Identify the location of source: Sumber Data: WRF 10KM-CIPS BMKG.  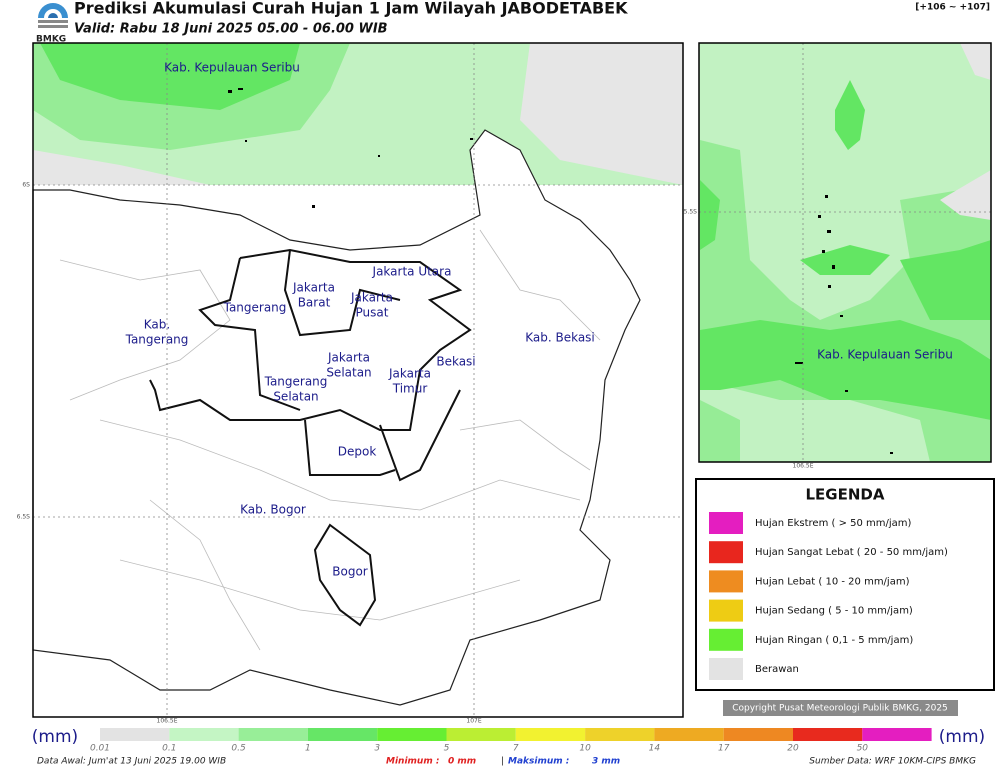
(892, 762).